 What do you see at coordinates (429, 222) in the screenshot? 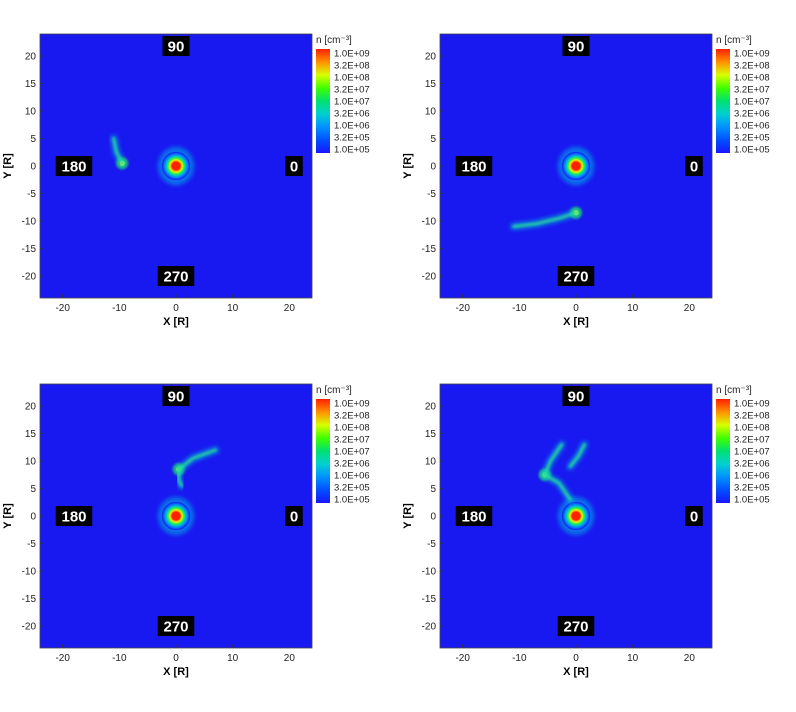
I see `y-tick-label: -10` at bounding box center [429, 222].